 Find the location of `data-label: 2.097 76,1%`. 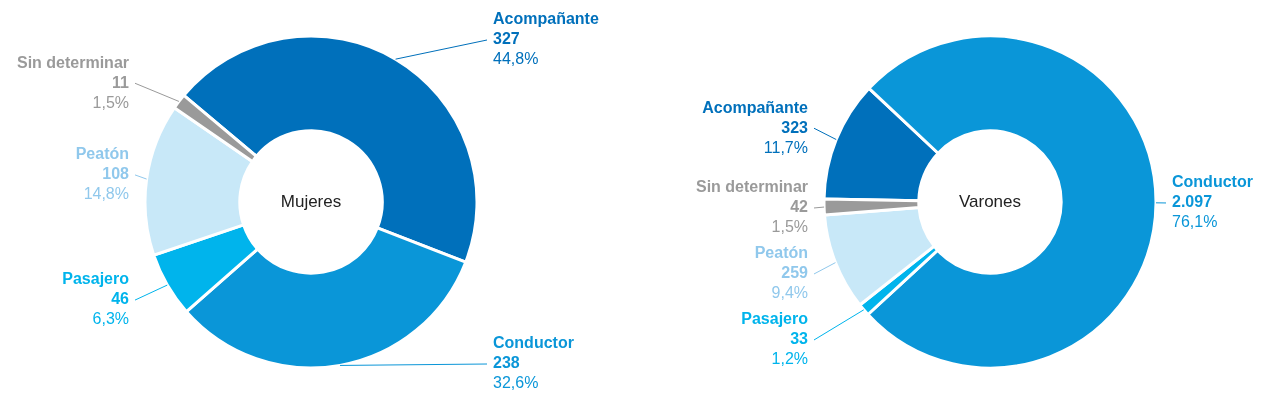

data-label: 2.097 76,1% is located at coordinates (1195, 212).